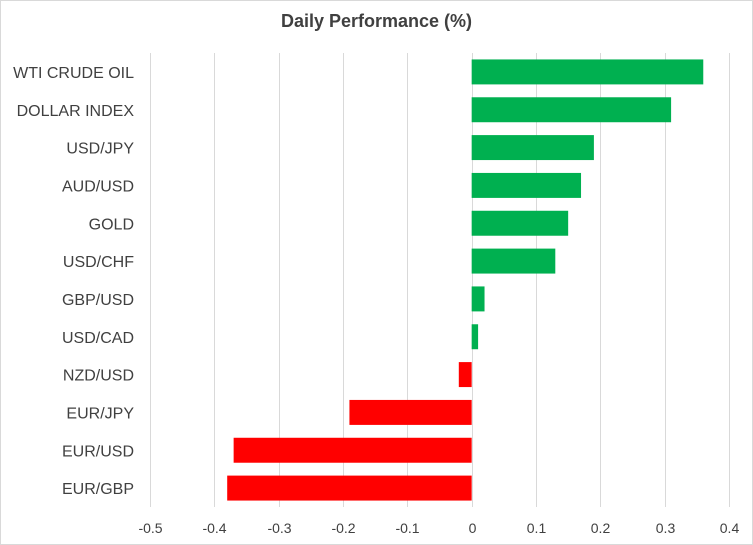  I want to click on x-axis-tick-labels: -0.5 -0.4 -0.3 -0.2 -0.1 0 0.1 0.2 0.3 0.4, so click(438, 528).